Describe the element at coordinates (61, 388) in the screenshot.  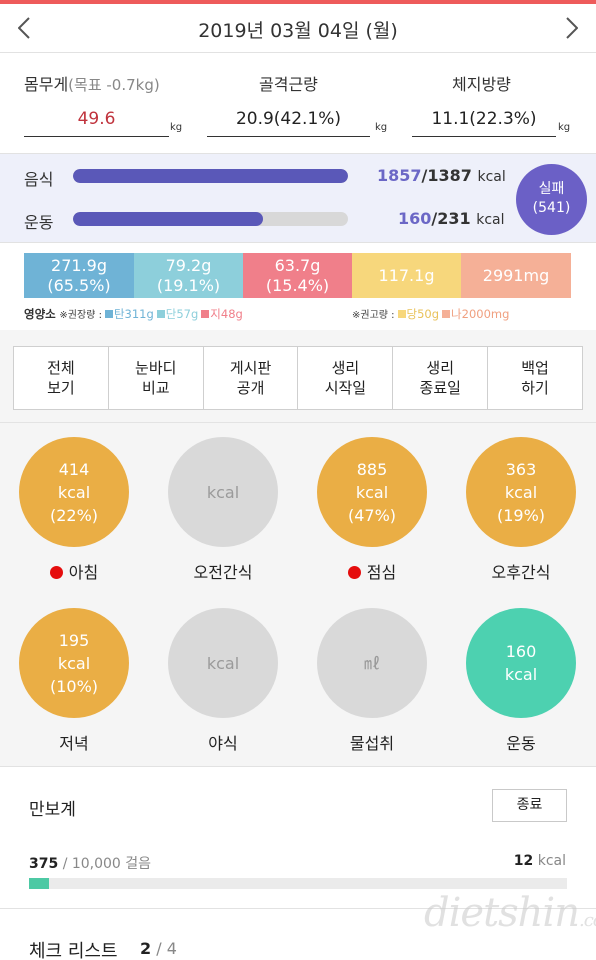
I see `action-button-label: 보기` at that location.